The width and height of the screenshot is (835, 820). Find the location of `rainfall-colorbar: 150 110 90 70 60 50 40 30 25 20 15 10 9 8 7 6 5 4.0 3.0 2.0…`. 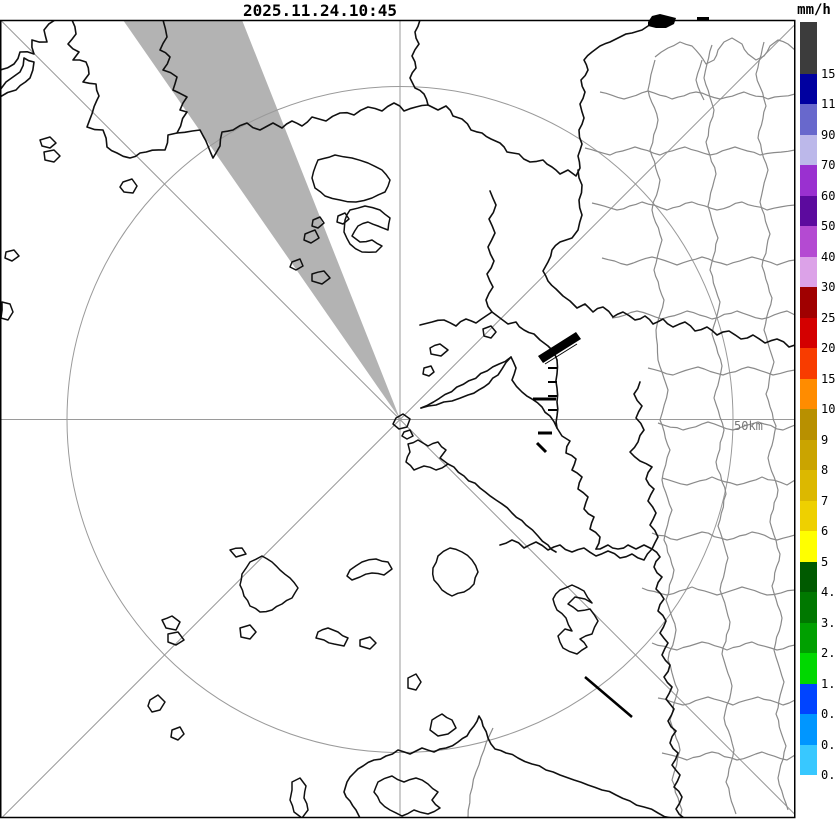

rainfall-colorbar: 150 110 90 70 60 50 40 30 25 20 15 10 9 8 7 6 5 4.0 3.0 2.0… is located at coordinates (817, 414).